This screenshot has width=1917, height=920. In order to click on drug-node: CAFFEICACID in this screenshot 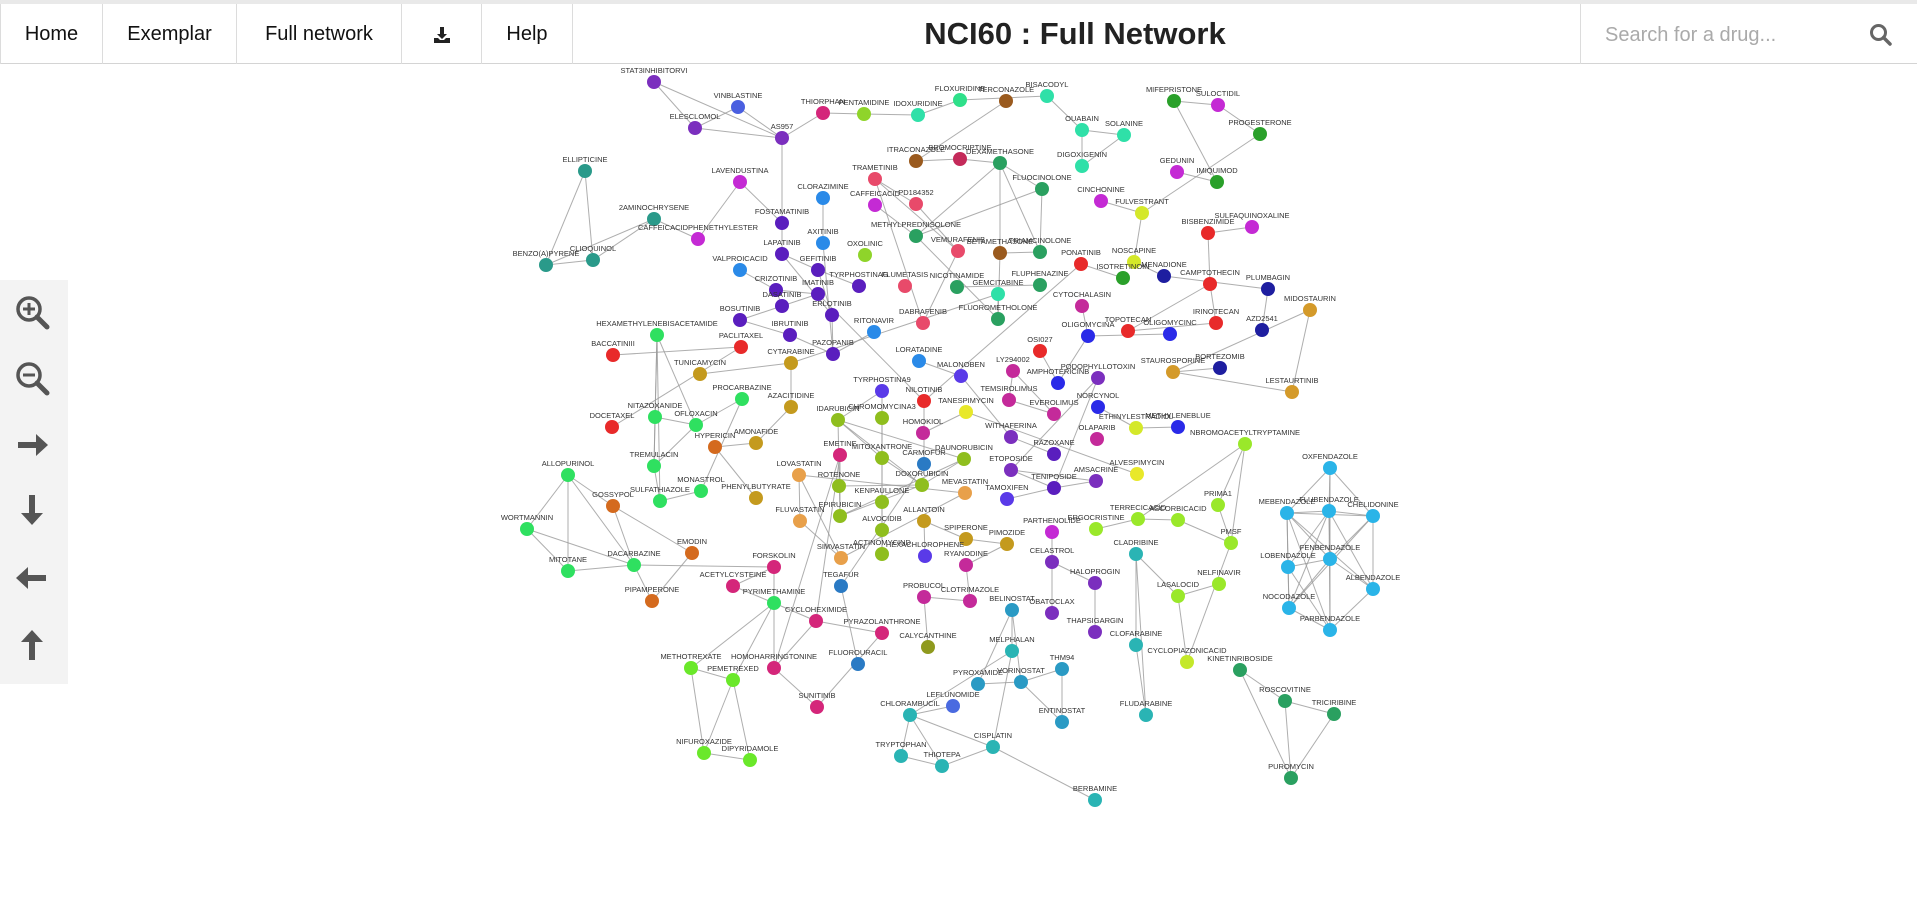, I will do `click(875, 200)`.